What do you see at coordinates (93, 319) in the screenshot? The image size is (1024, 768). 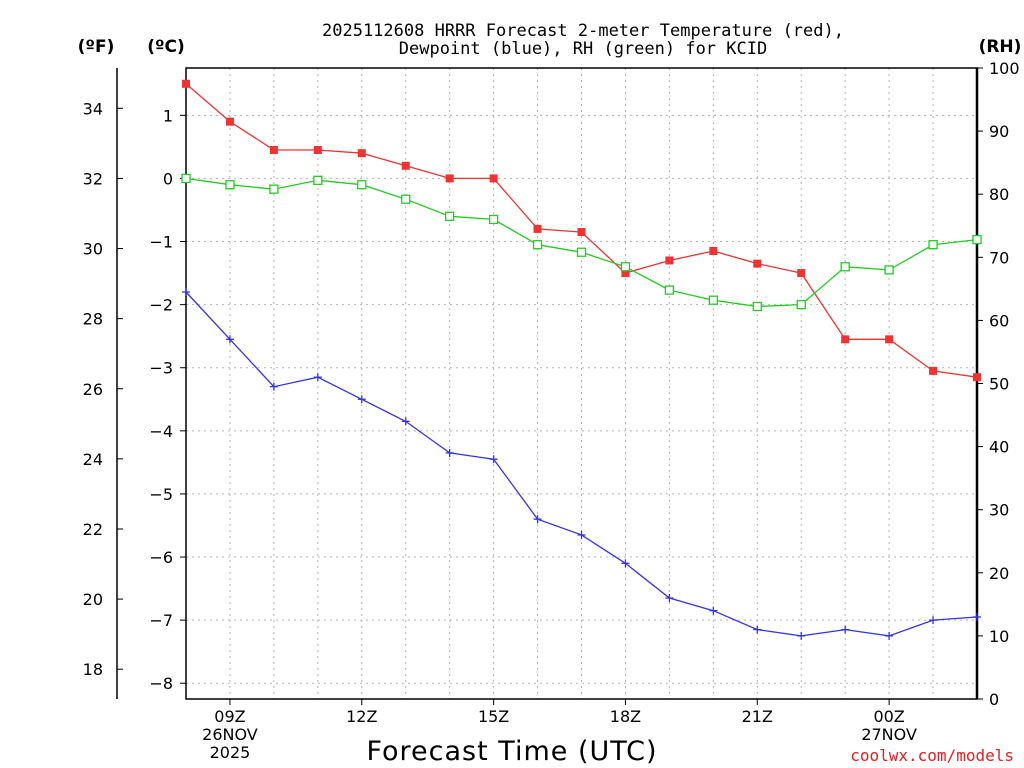 I see `fahrenheit-tick-label: 28` at bounding box center [93, 319].